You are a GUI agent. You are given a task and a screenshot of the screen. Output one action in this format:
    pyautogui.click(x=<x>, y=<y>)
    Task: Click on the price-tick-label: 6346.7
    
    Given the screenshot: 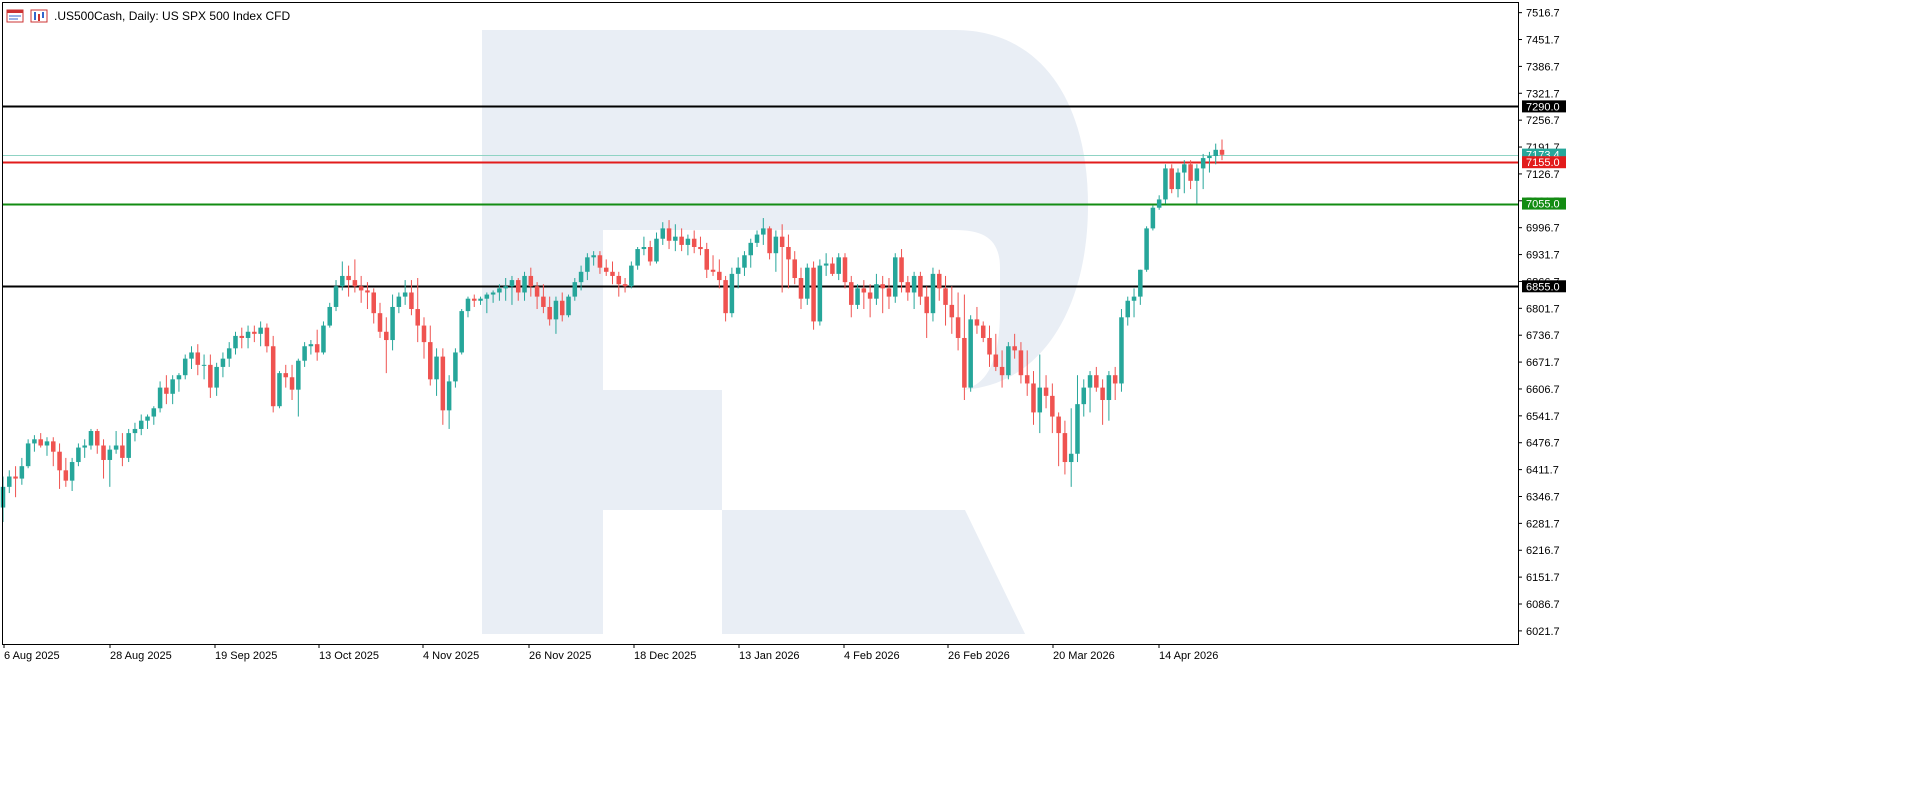 What is the action you would take?
    pyautogui.click(x=1543, y=497)
    